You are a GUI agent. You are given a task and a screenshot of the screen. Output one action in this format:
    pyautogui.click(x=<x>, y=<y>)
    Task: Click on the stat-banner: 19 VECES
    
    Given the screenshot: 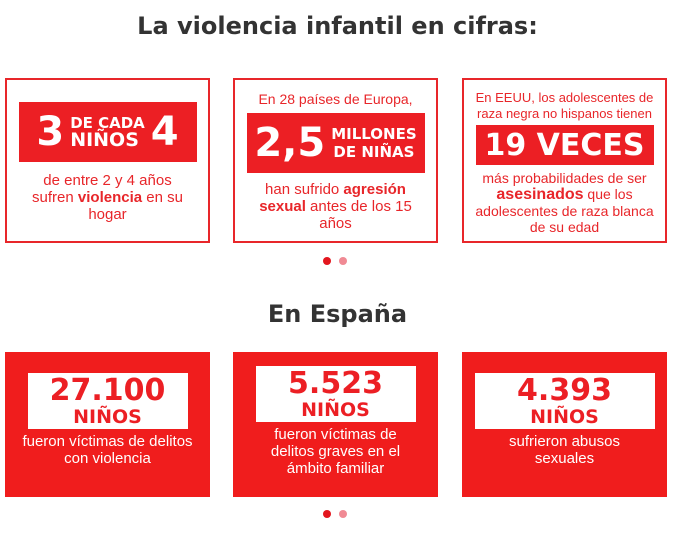 What is the action you would take?
    pyautogui.click(x=564, y=145)
    